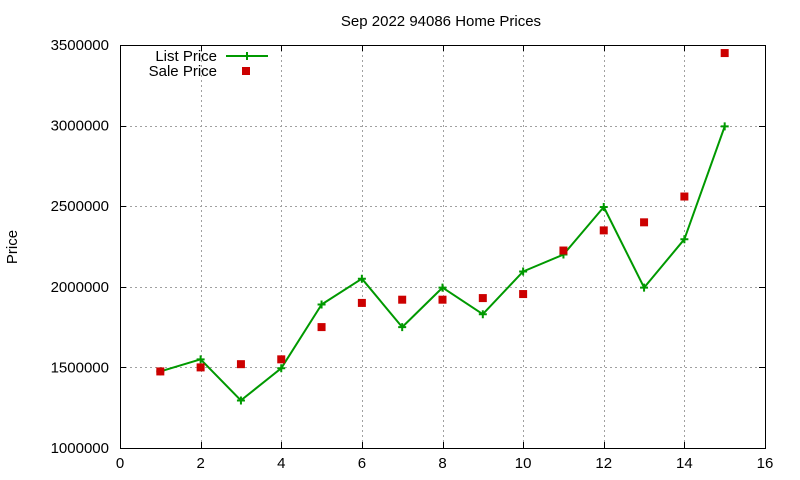  Describe the element at coordinates (281, 463) in the screenshot. I see `x-tick-label: 4` at that location.